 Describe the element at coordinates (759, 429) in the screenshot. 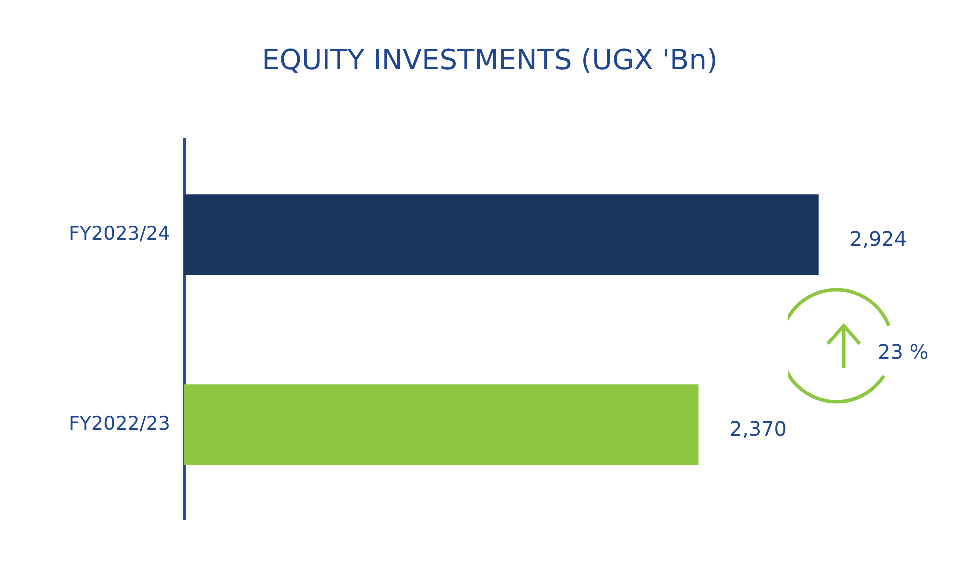

I see `data-label: 2,370` at that location.